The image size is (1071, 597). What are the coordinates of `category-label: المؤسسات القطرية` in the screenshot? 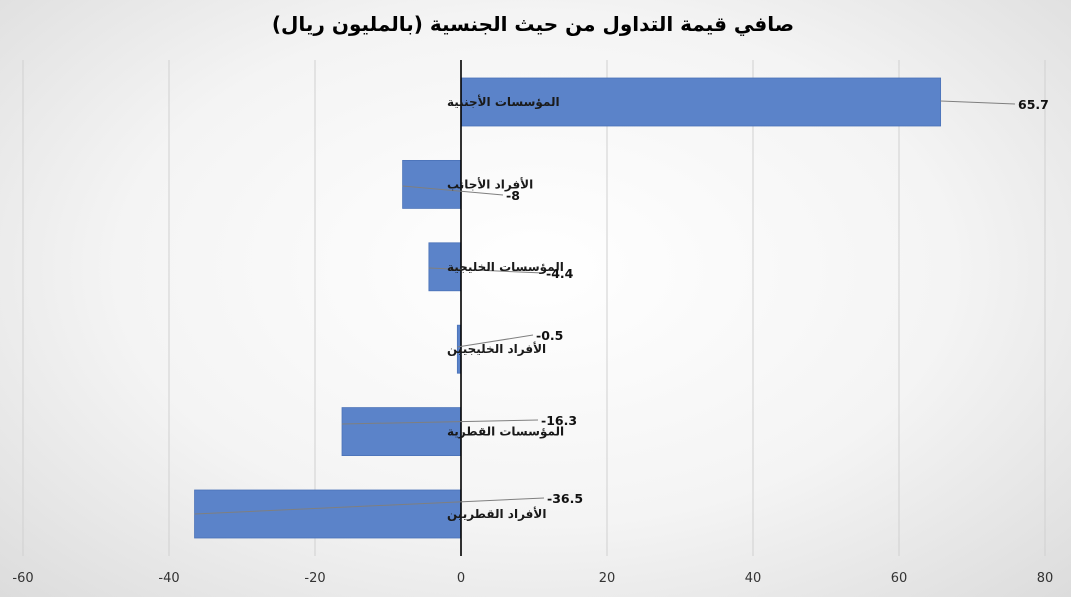 It's located at (505, 432).